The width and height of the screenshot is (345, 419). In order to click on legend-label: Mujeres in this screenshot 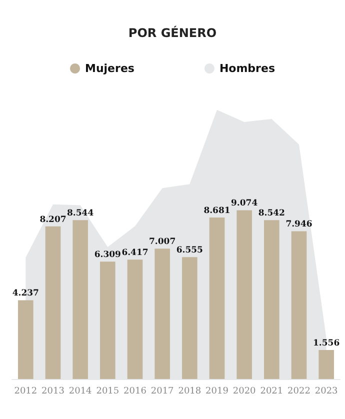, I will do `click(110, 68)`.